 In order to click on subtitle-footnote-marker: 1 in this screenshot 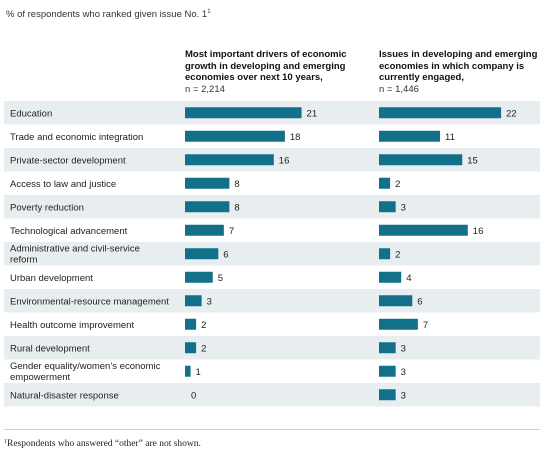, I will do `click(209, 12)`.